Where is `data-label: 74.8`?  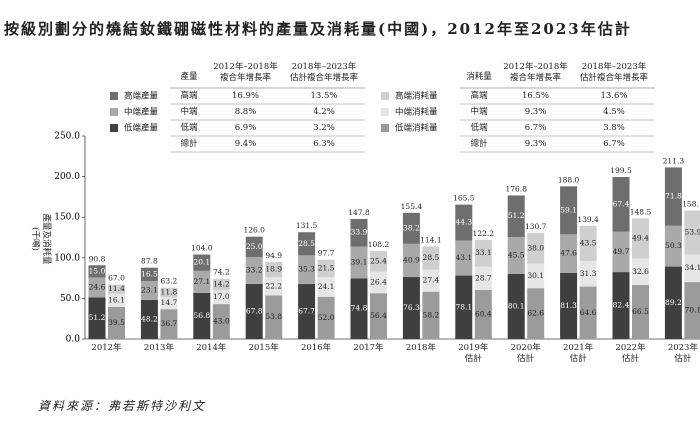 data-label: 74.8 is located at coordinates (359, 308).